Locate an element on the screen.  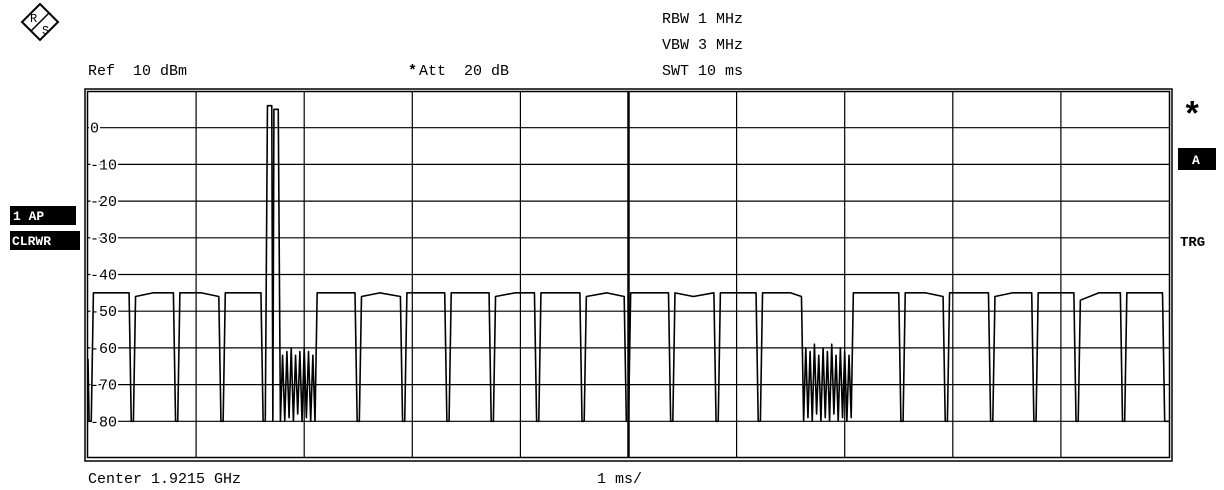
marker-flag: * is located at coordinates (1192, 118).